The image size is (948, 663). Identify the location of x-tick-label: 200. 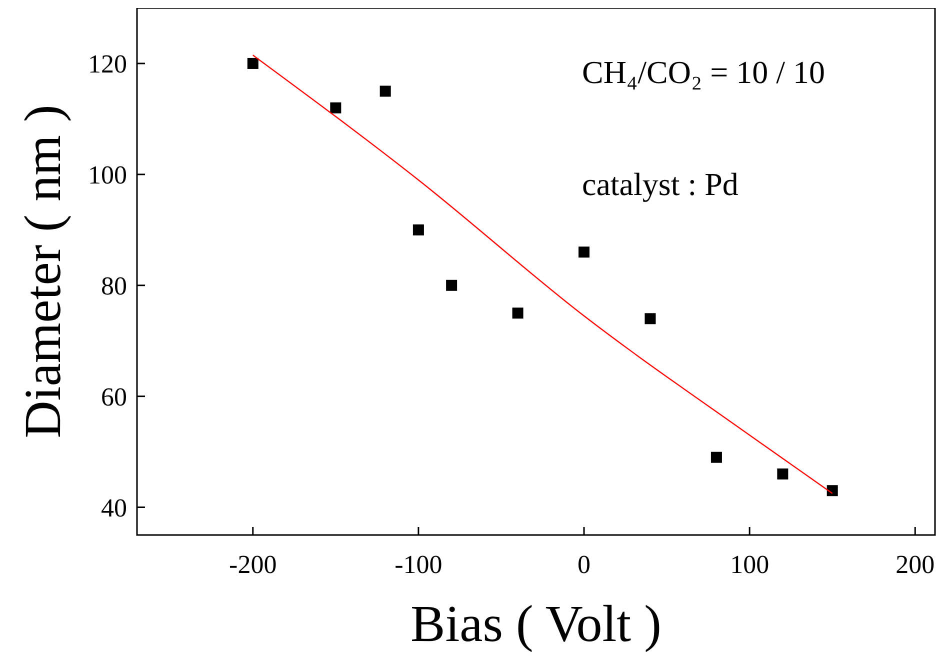
(915, 564).